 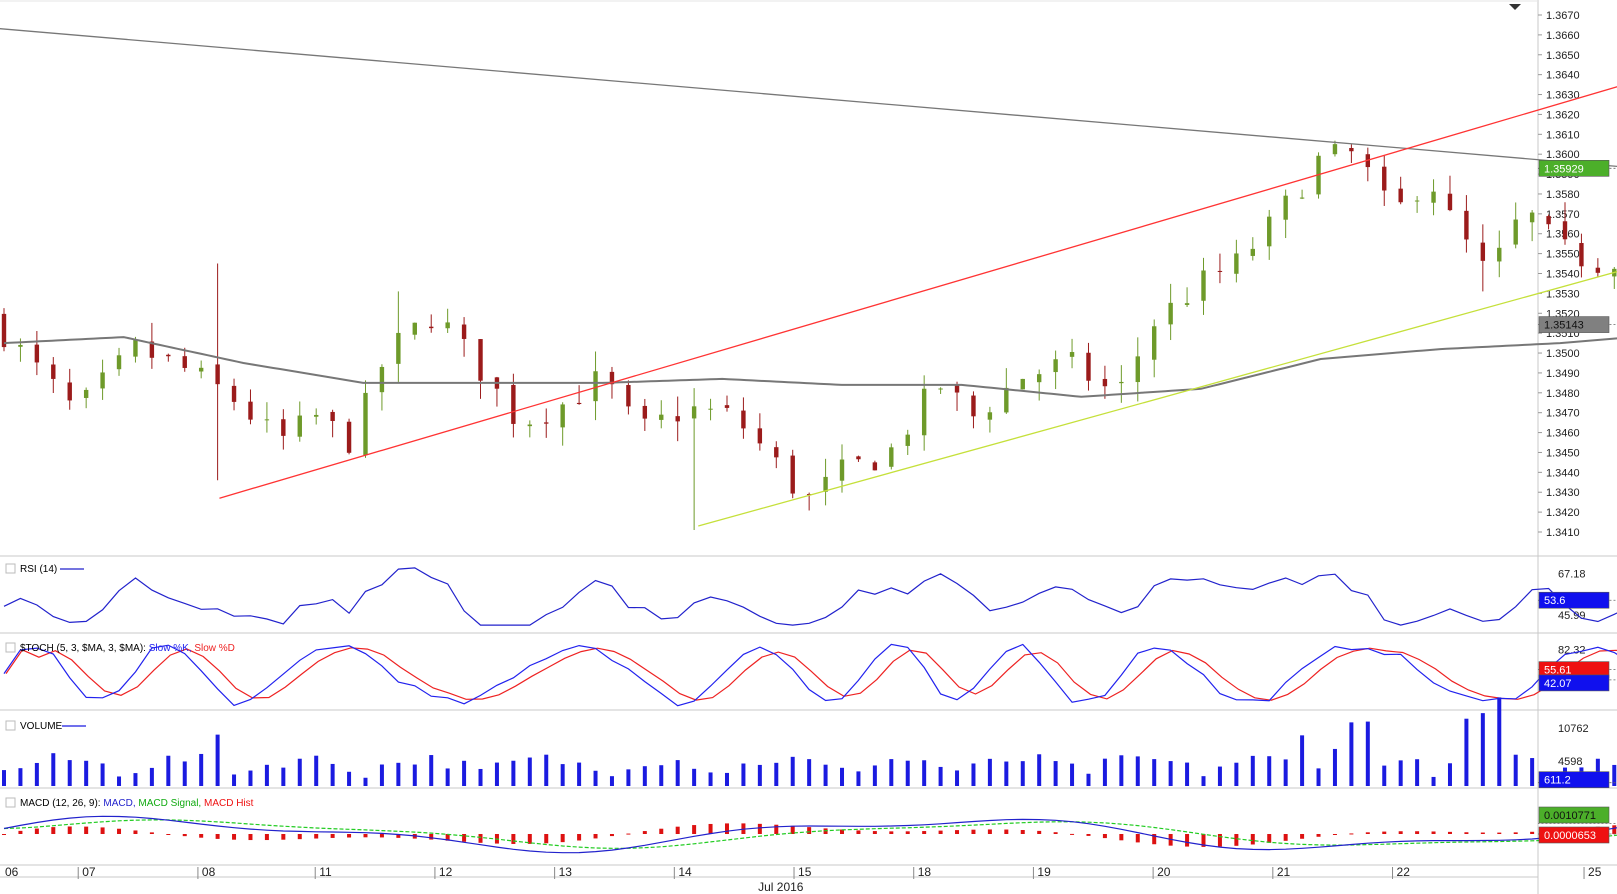 What do you see at coordinates (119, 803) in the screenshot?
I see `macd-name: MACD,` at bounding box center [119, 803].